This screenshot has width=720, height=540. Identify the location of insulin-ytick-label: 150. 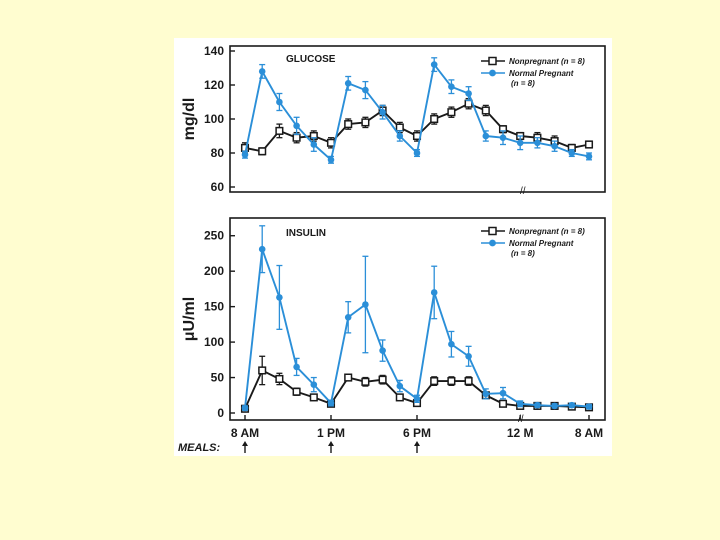
(214, 307).